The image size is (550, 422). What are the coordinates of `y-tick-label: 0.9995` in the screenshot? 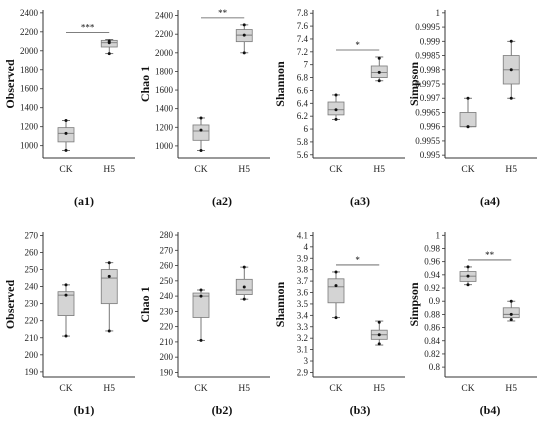 It's located at (427, 27).